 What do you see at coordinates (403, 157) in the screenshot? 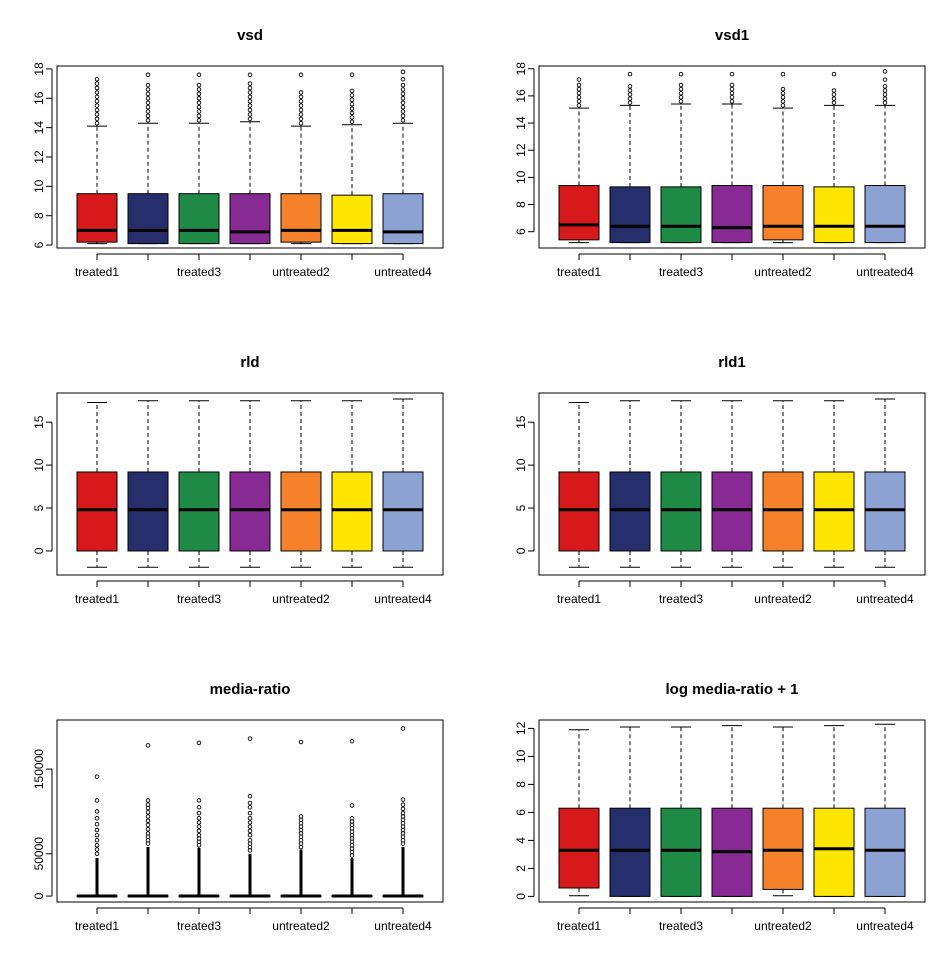
I see `box-untreated3` at bounding box center [403, 157].